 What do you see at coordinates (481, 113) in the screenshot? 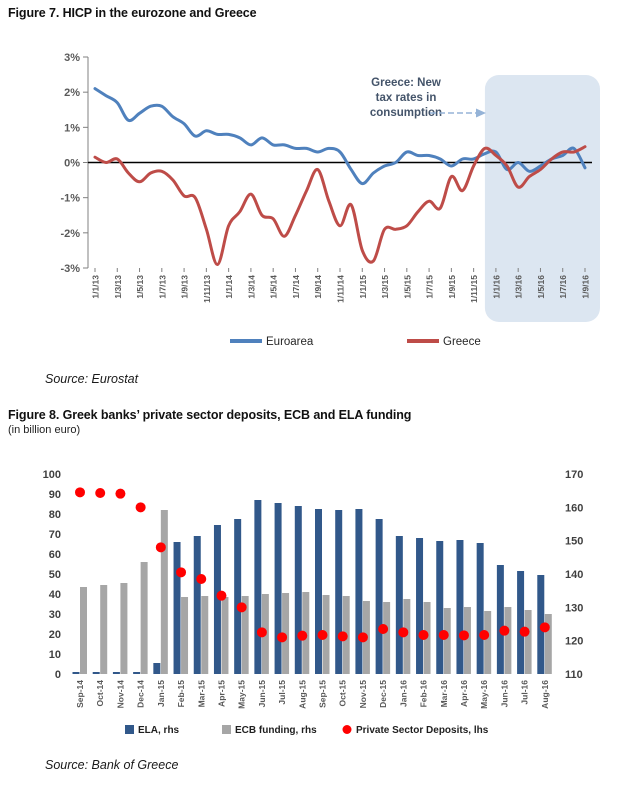
I see `annotation-arrowhead` at bounding box center [481, 113].